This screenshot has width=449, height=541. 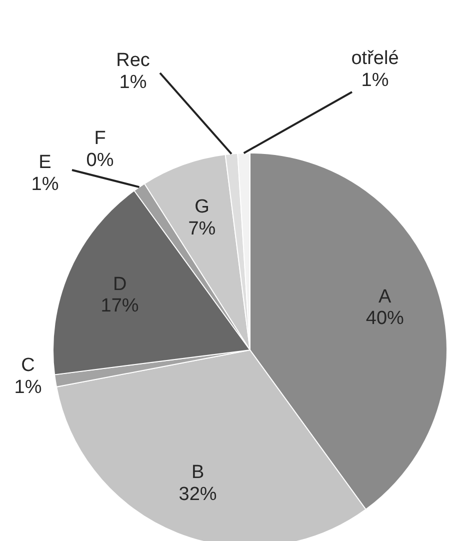 What do you see at coordinates (100, 139) in the screenshot?
I see `category-label: F` at bounding box center [100, 139].